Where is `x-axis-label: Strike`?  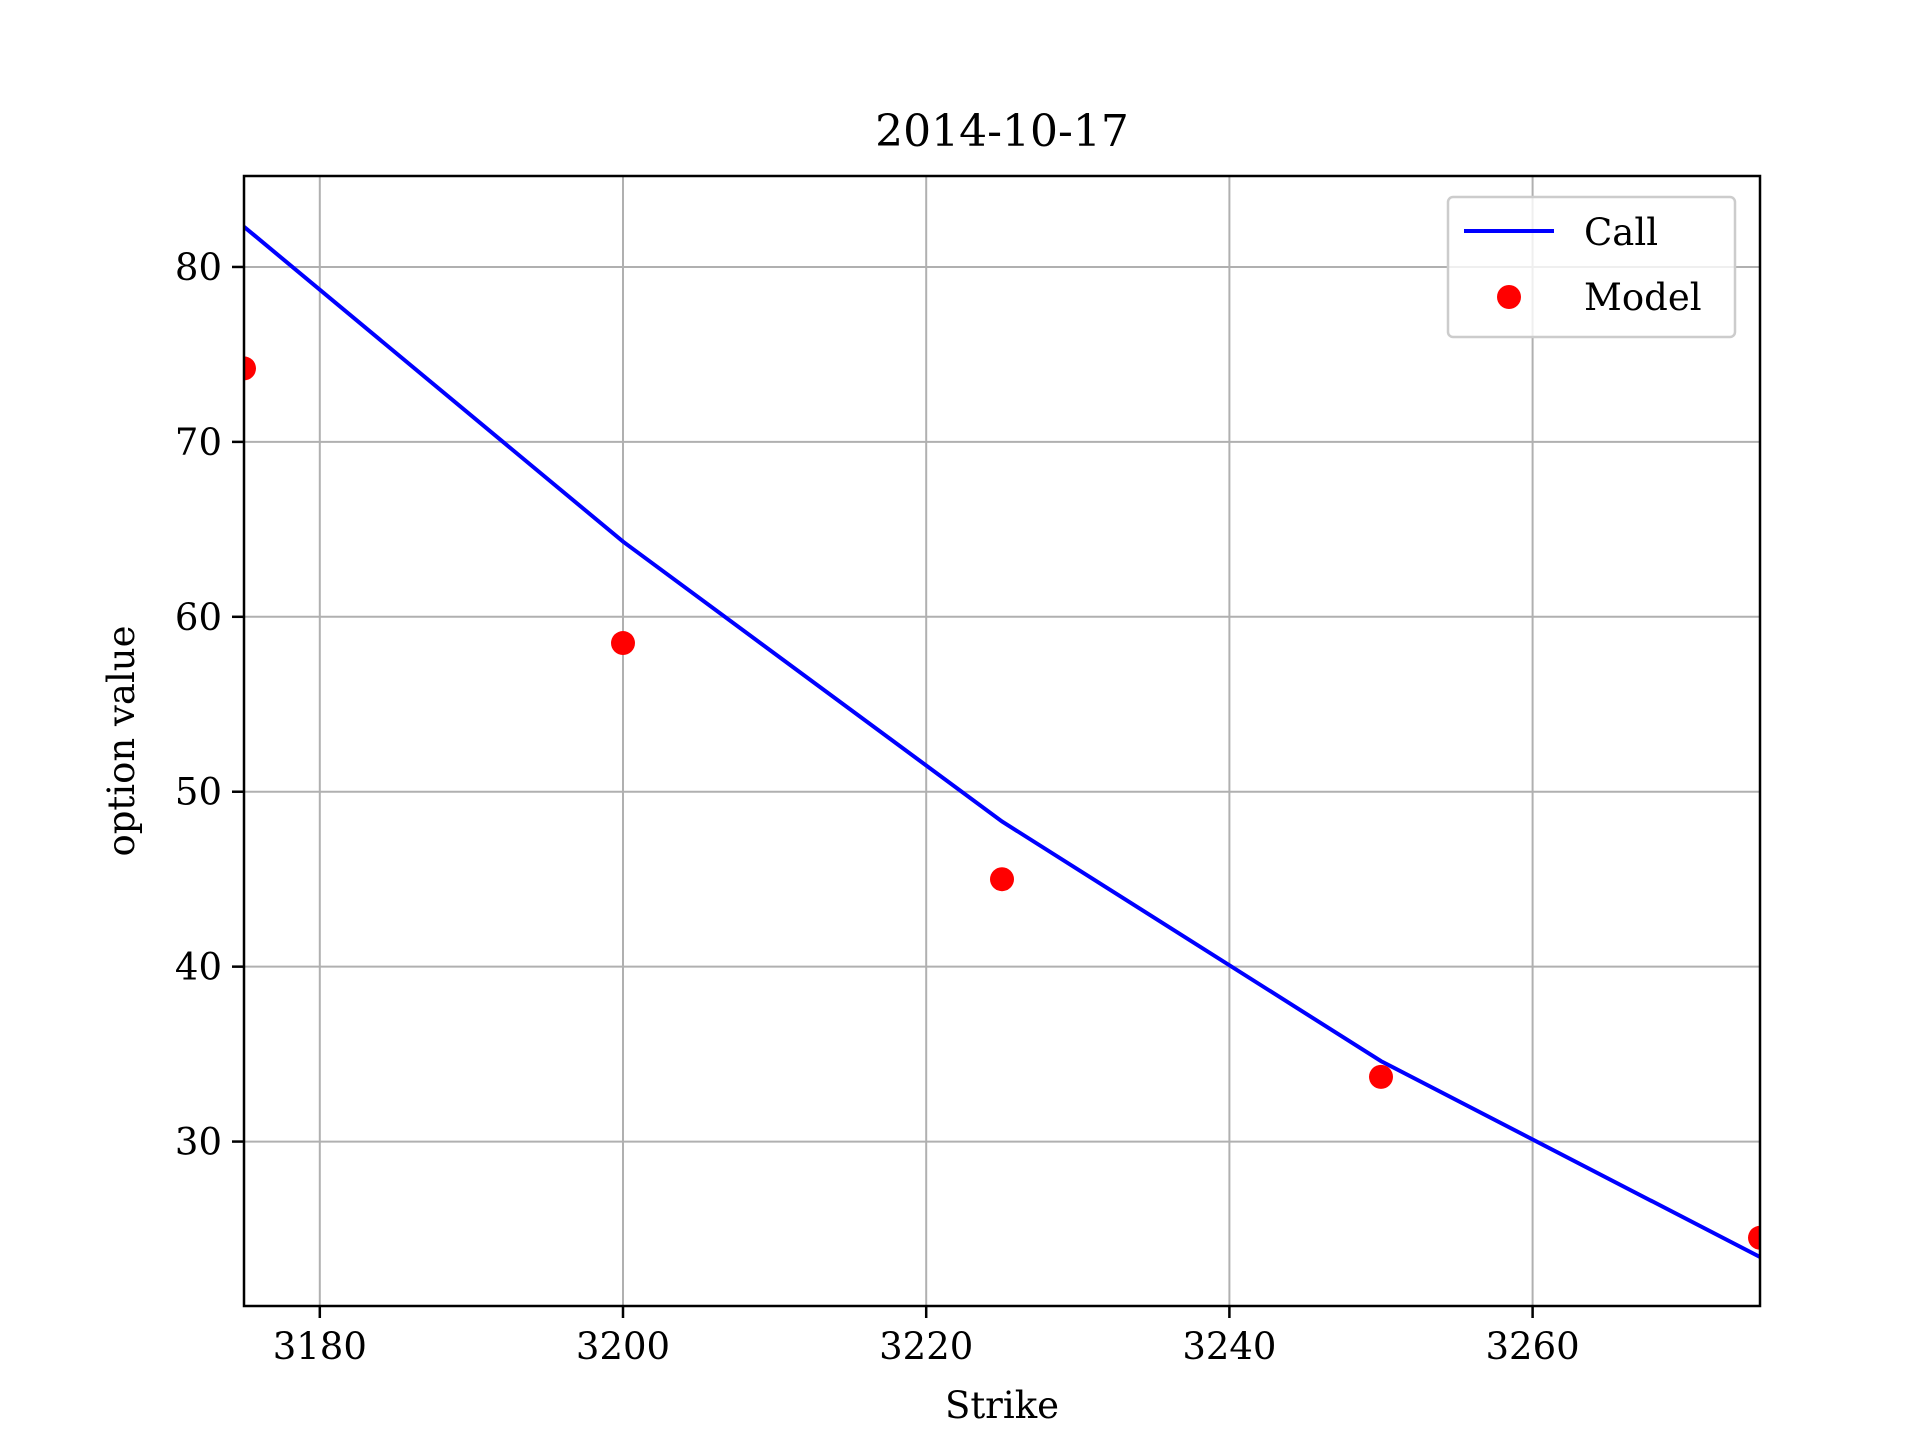 x-axis-label: Strike is located at coordinates (1002, 1405).